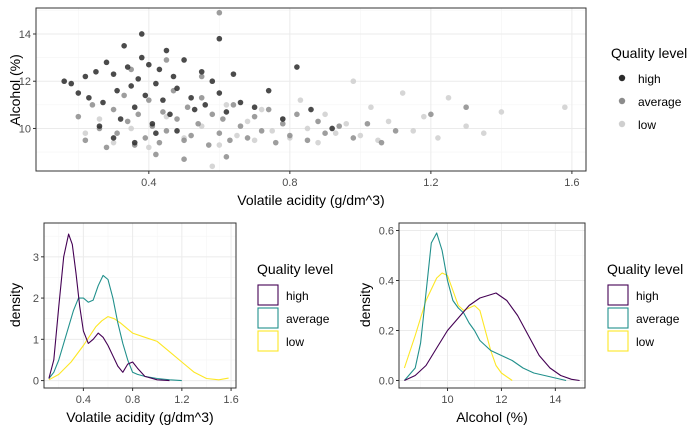  I want to click on acidity-density-gridlines, so click(140, 305).